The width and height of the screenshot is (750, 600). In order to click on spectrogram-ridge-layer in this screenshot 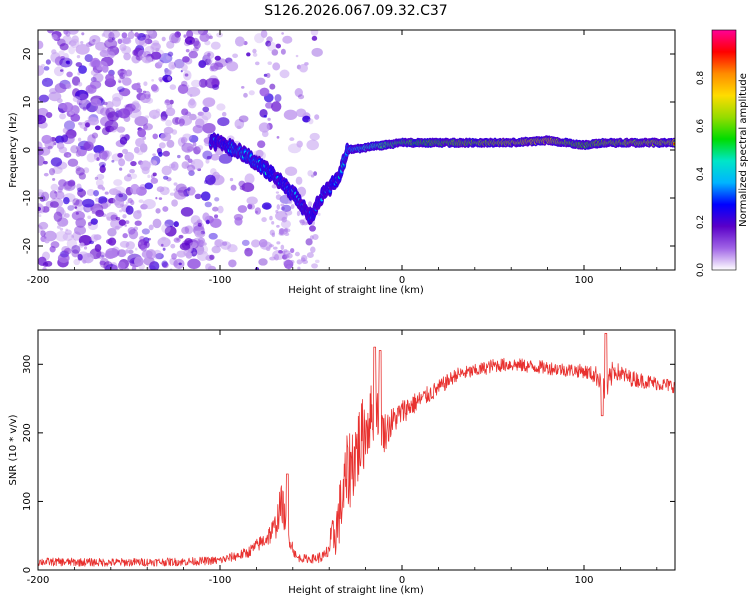, I will do `click(441, 179)`.